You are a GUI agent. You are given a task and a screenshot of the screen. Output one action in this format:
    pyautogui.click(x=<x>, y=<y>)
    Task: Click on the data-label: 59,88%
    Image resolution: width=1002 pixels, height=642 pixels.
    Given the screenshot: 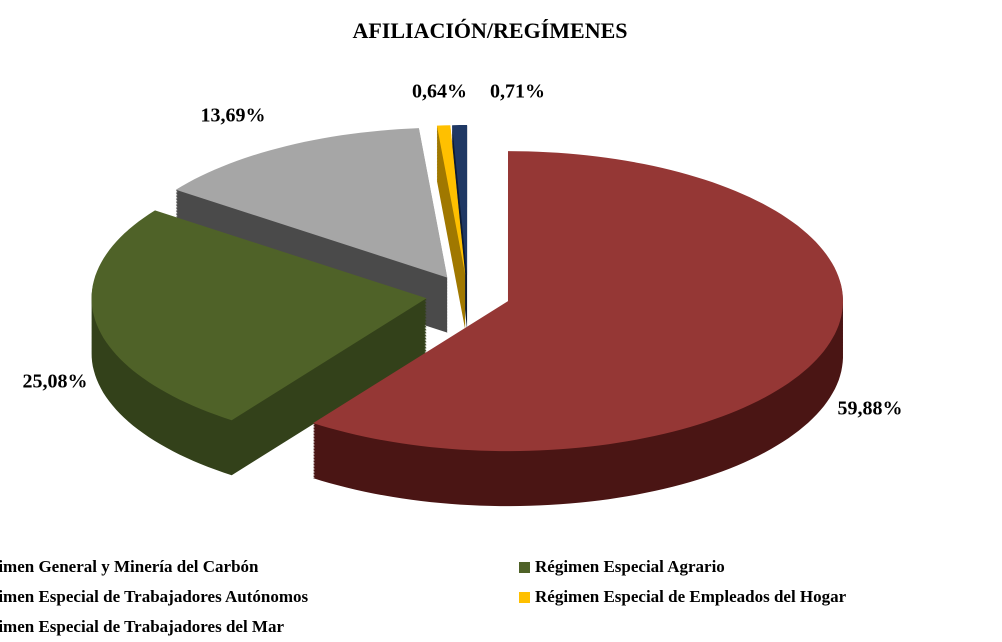 What is the action you would take?
    pyautogui.click(x=870, y=409)
    